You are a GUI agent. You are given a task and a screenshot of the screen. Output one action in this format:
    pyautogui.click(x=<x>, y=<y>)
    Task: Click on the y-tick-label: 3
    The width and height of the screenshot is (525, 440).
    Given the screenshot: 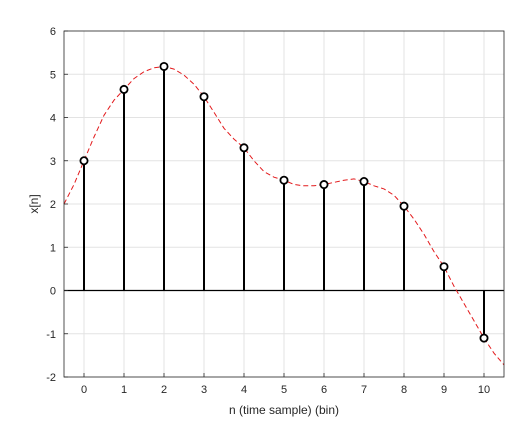 What is the action you would take?
    pyautogui.click(x=53, y=162)
    